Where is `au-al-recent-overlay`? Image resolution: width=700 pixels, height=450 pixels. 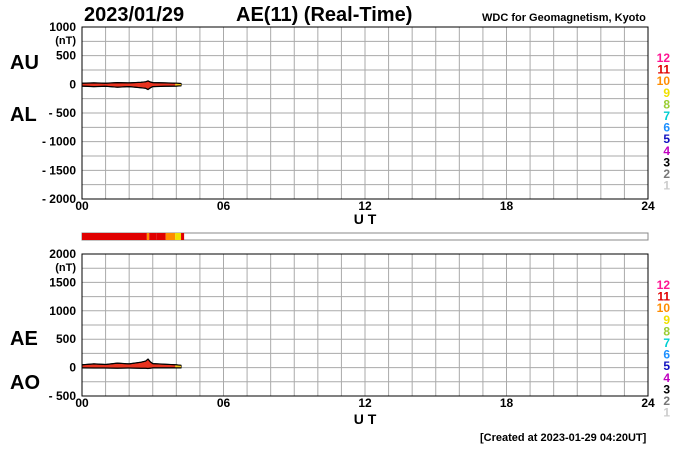 au-al-recent-overlay is located at coordinates (178, 85).